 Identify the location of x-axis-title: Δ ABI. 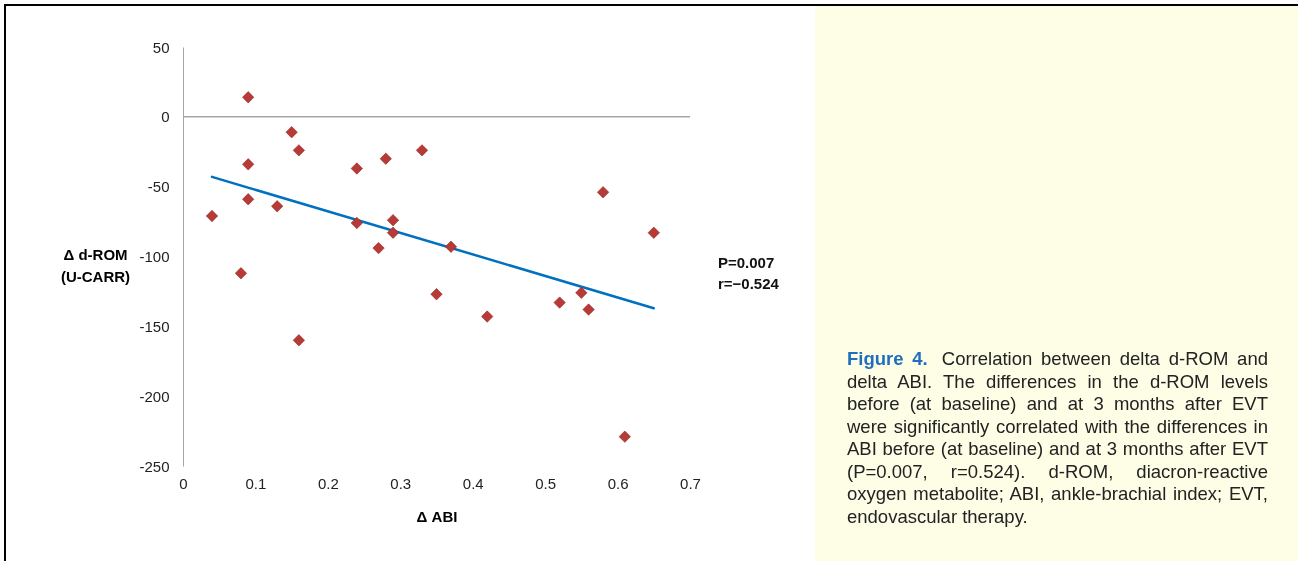
(437, 516).